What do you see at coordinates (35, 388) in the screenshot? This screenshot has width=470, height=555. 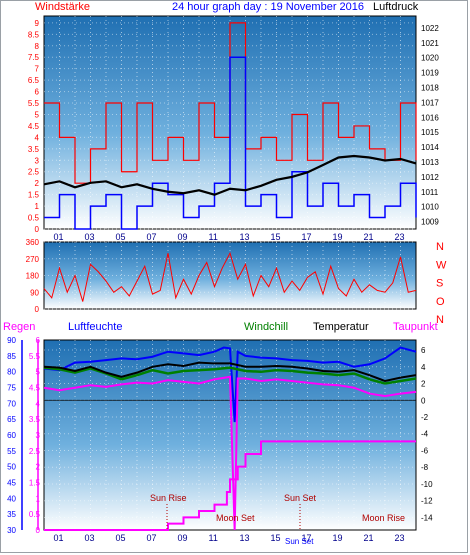 I see `y-regen-tick-label: 4.5` at bounding box center [35, 388].